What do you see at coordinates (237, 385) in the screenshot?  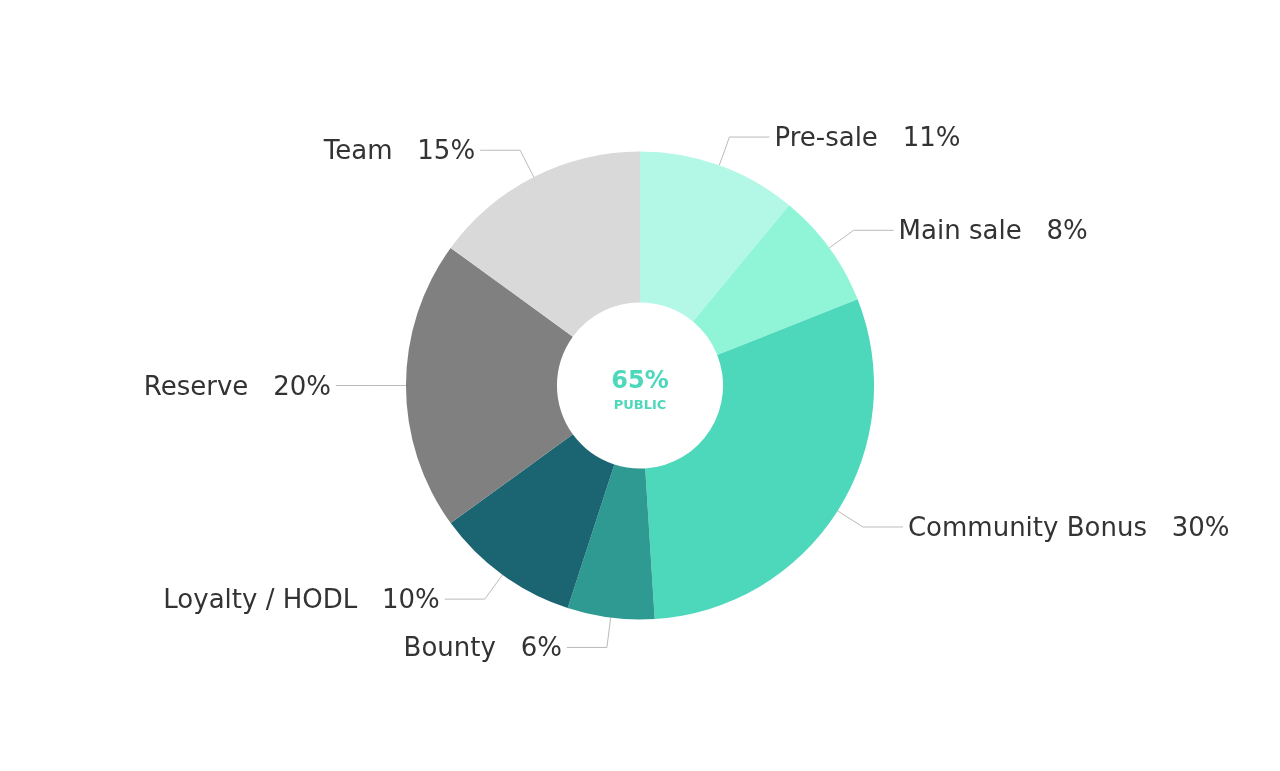 I see `slice-label: Reserve 20%` at bounding box center [237, 385].